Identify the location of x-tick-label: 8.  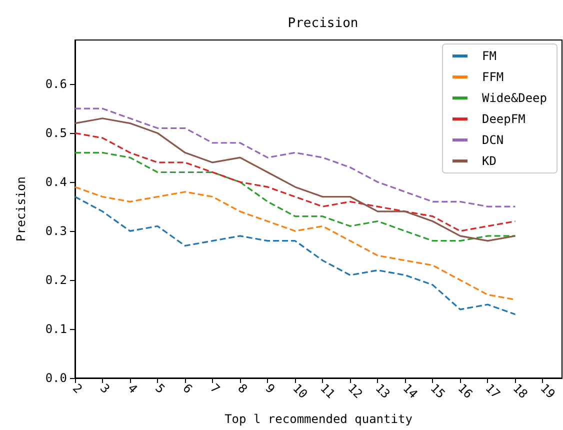
(242, 388).